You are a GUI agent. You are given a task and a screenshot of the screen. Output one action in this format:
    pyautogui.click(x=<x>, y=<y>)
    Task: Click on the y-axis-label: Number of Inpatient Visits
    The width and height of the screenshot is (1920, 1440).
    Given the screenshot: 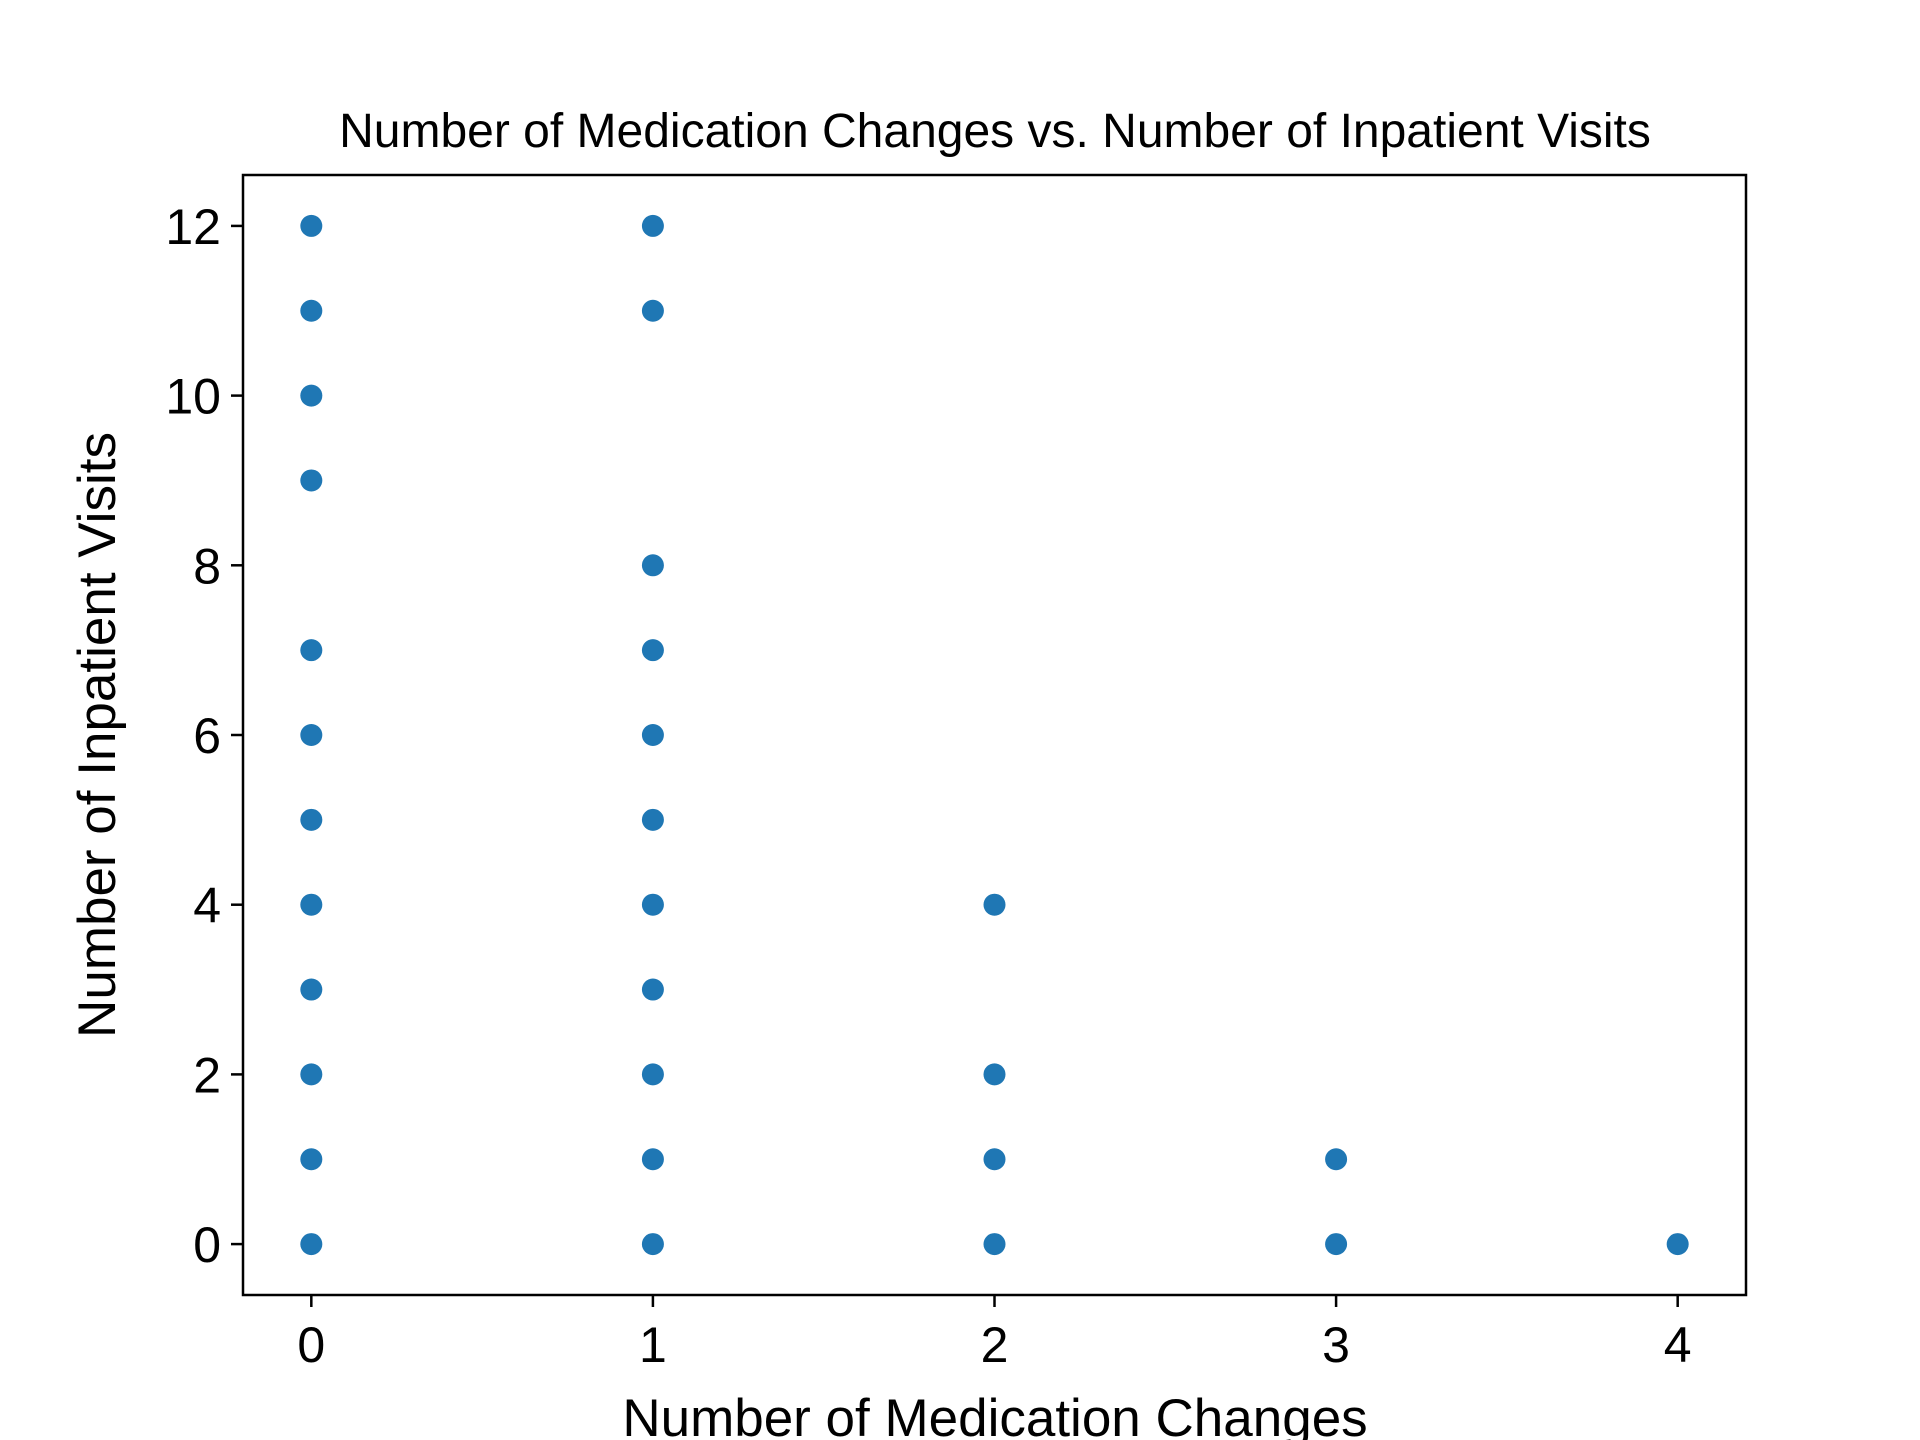 What is the action you would take?
    pyautogui.click(x=97, y=735)
    